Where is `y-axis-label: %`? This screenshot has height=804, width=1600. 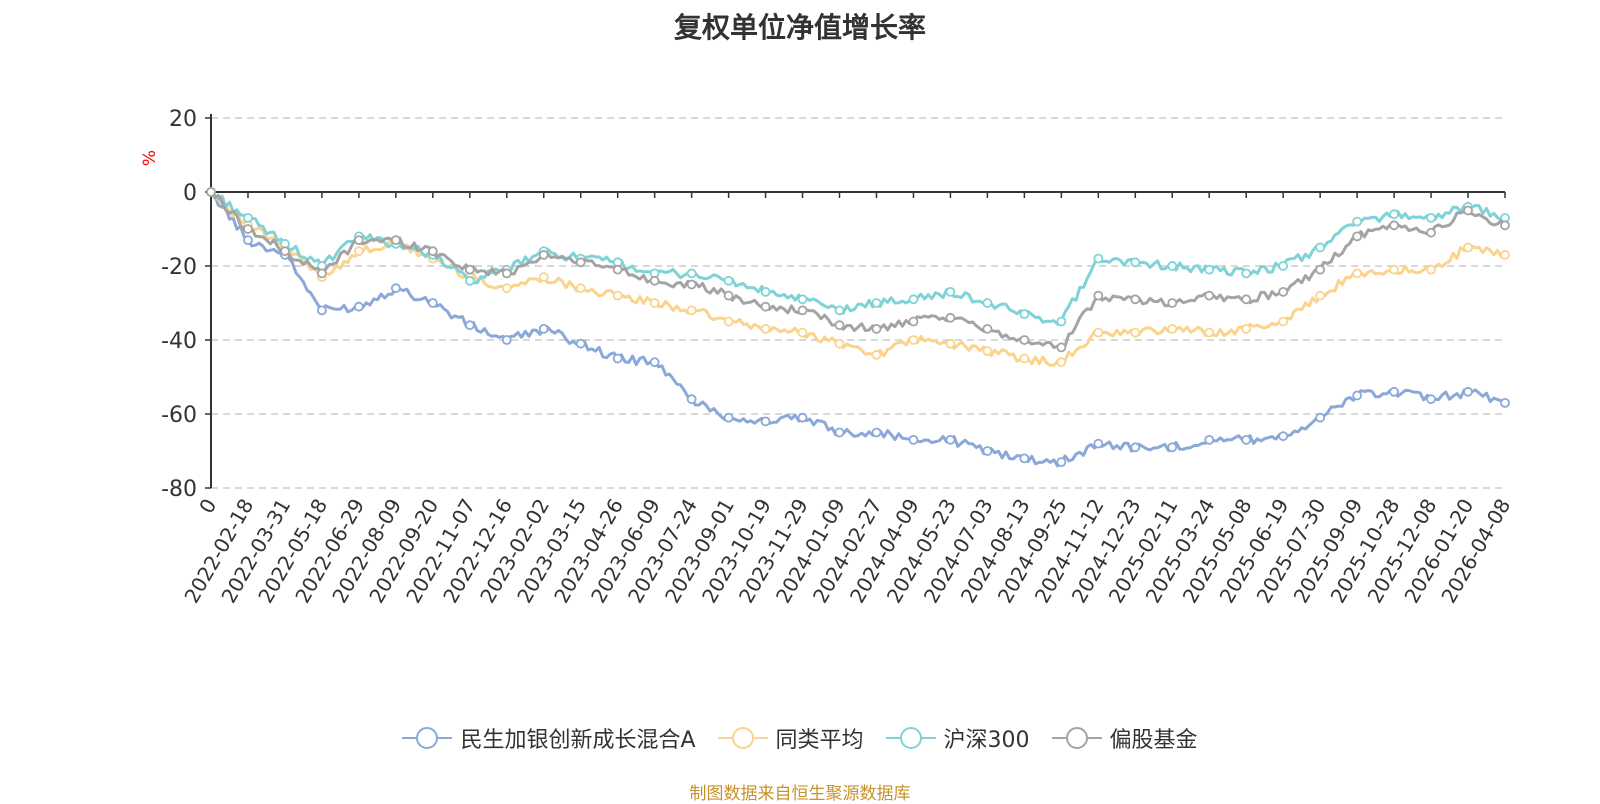
y-axis-label: % is located at coordinates (150, 158).